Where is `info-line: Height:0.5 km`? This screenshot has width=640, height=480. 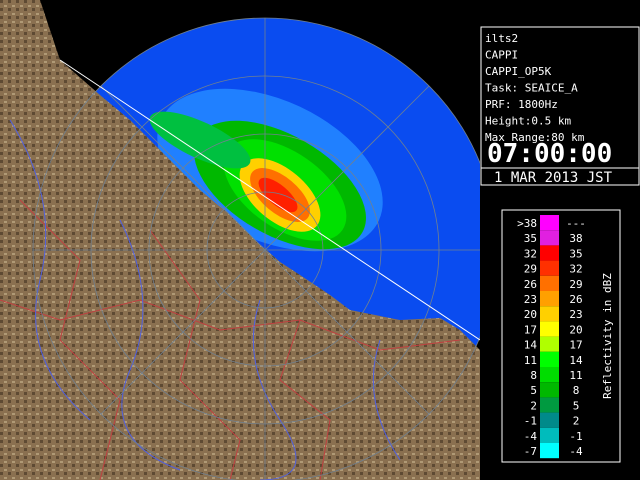 info-line: Height:0.5 km is located at coordinates (528, 121).